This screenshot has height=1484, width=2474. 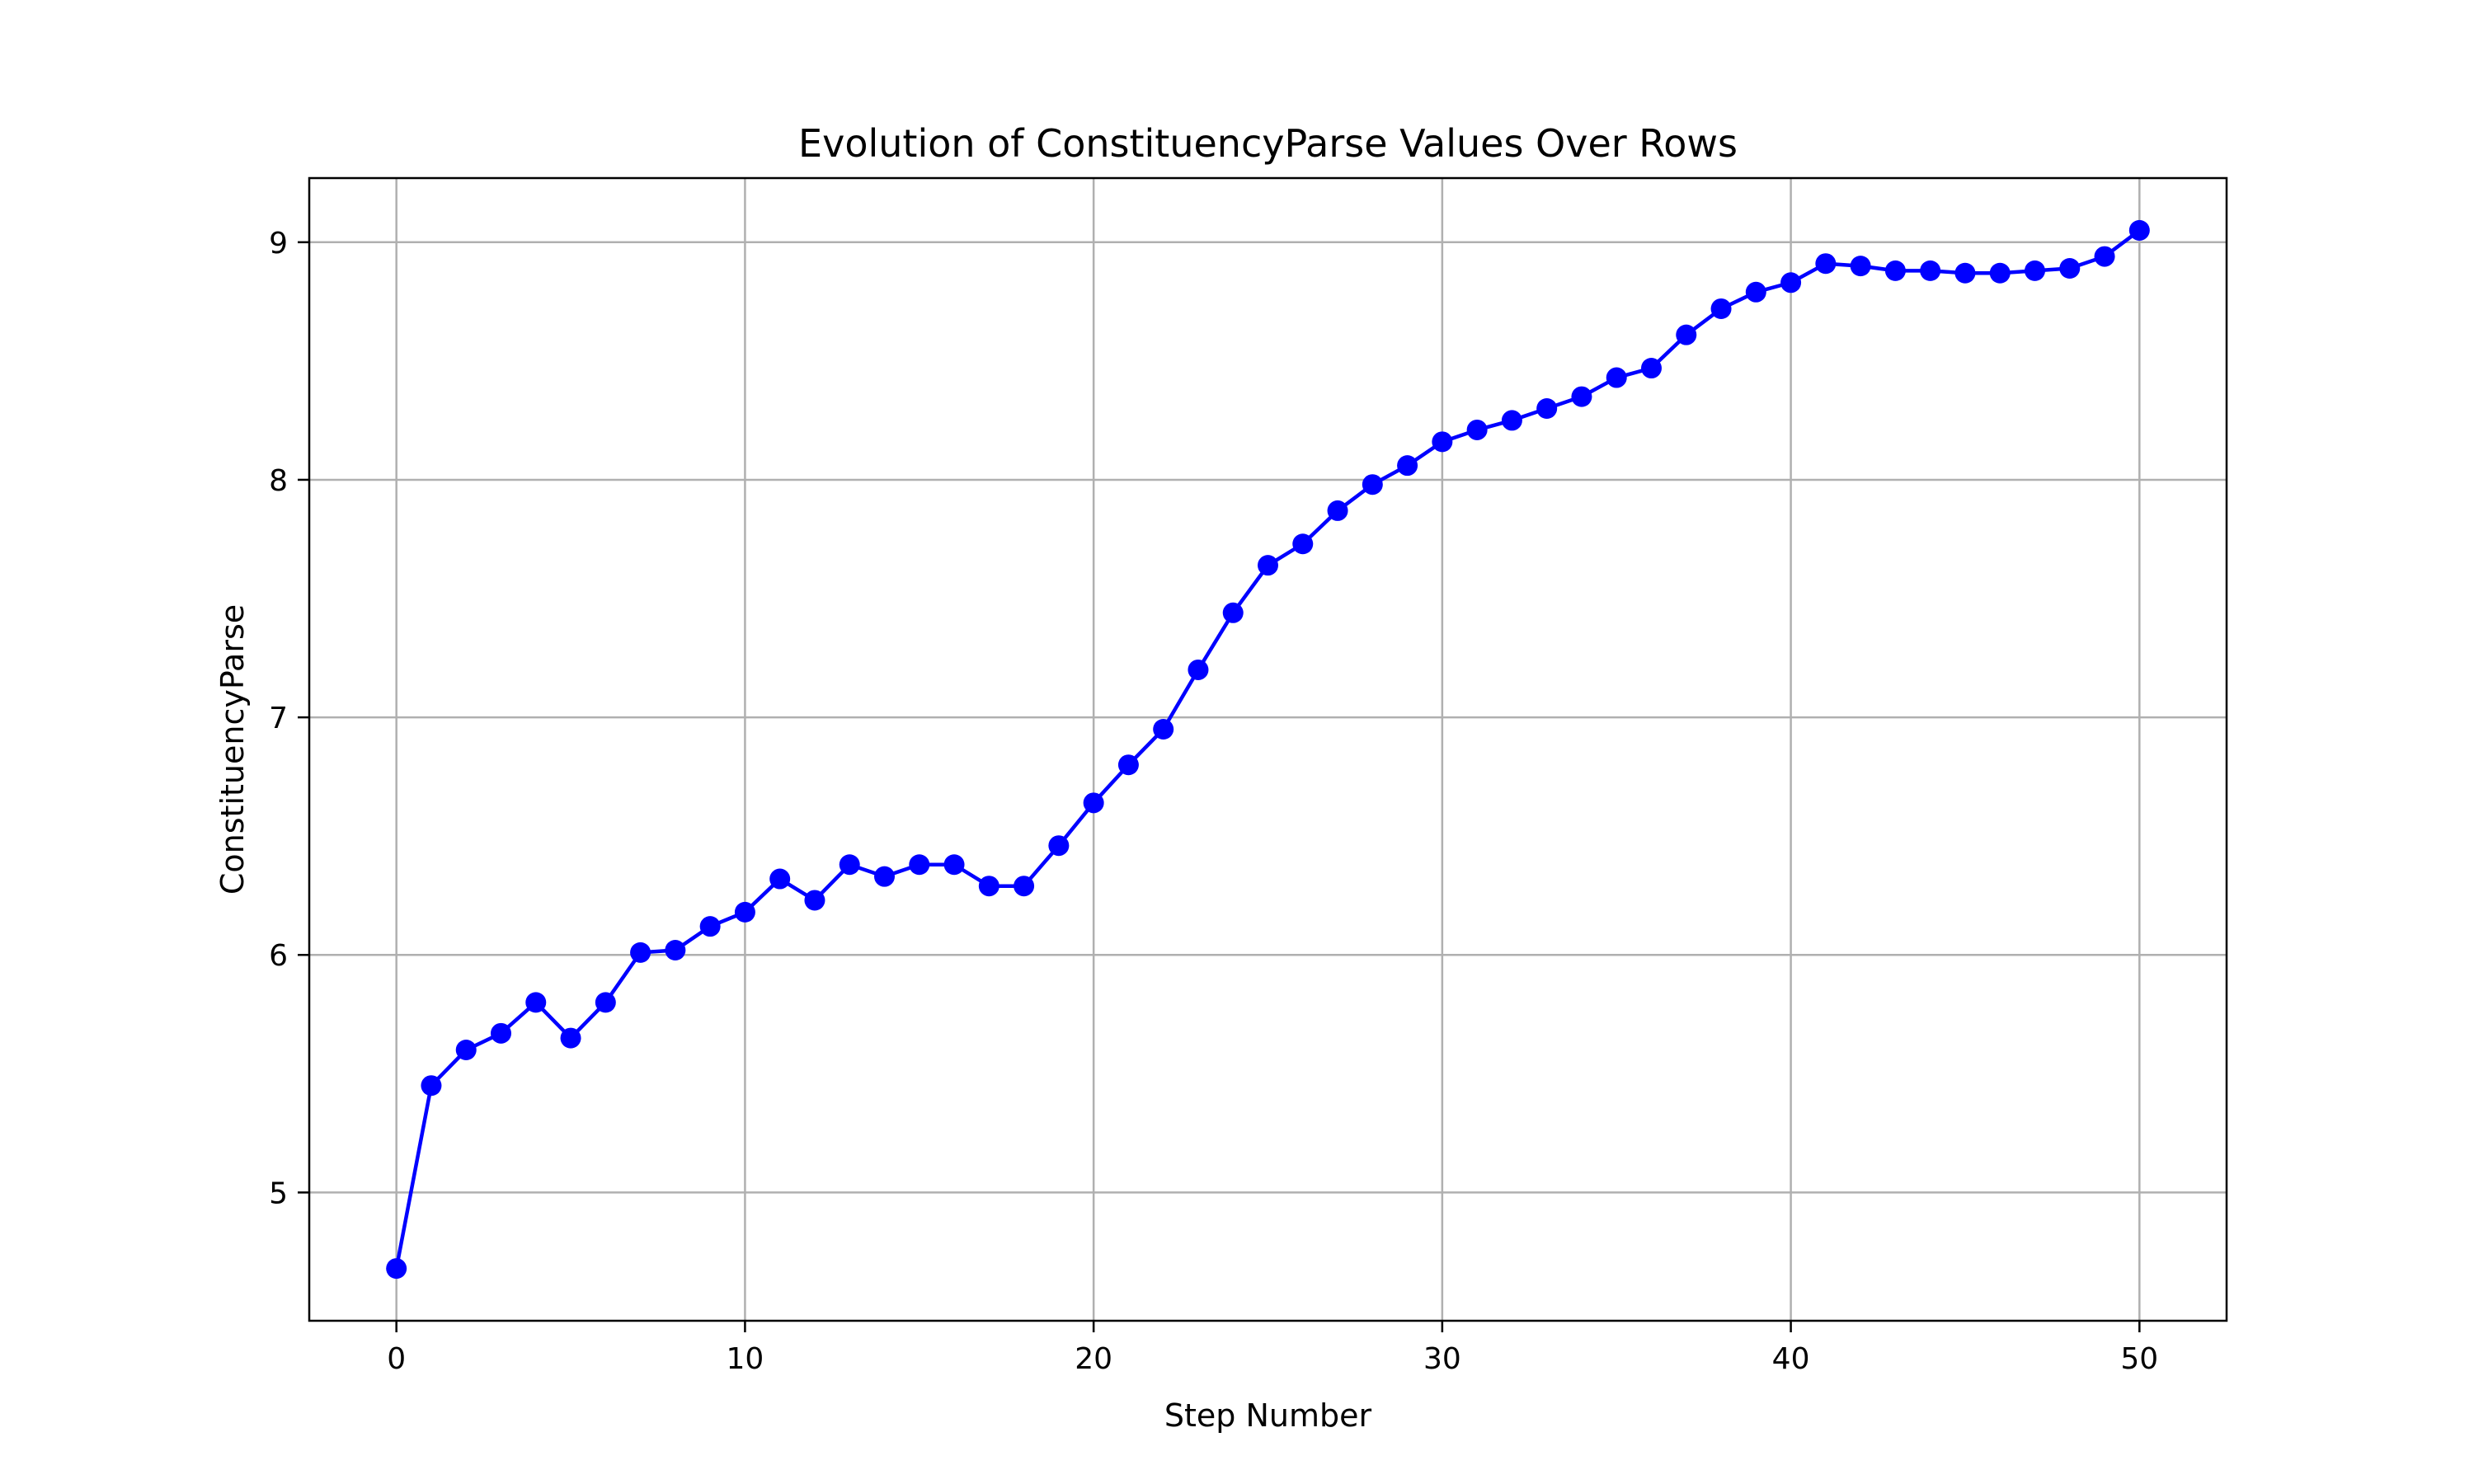 I want to click on y-tick-label: 9, so click(x=278, y=244).